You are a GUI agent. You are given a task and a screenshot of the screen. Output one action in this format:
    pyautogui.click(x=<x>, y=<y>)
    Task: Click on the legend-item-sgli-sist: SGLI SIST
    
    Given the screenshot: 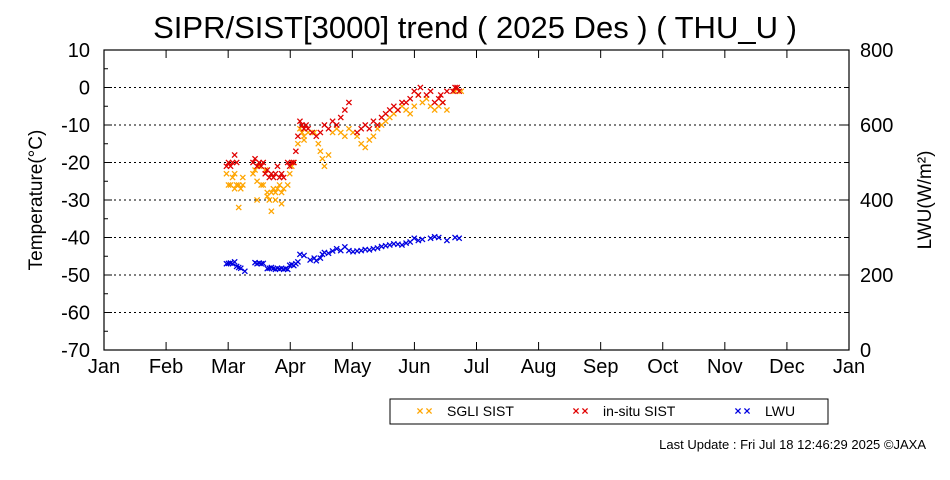 What is the action you would take?
    pyautogui.click(x=465, y=411)
    